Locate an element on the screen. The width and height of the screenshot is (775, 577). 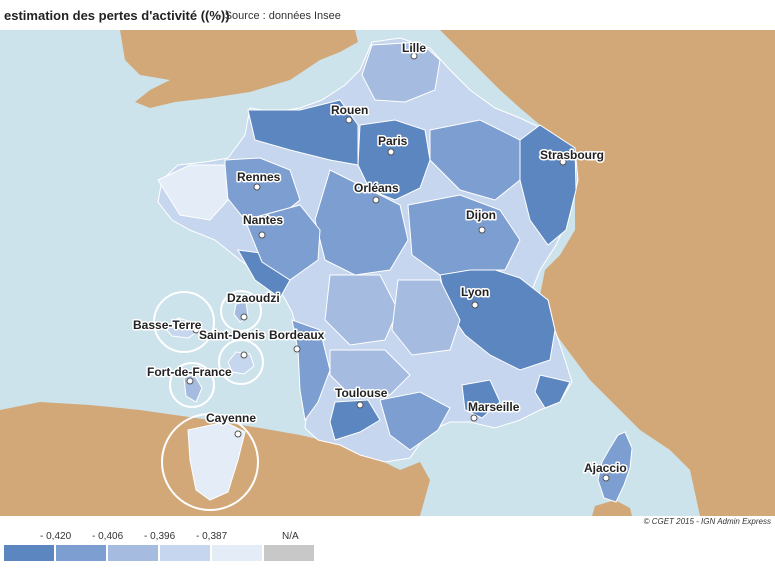
city-label-ajaccio: Ajaccio is located at coordinates (605, 468).